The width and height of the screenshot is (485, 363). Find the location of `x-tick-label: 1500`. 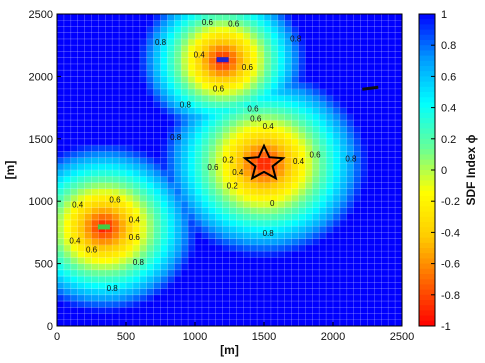

x-tick-label: 1500 is located at coordinates (264, 337).